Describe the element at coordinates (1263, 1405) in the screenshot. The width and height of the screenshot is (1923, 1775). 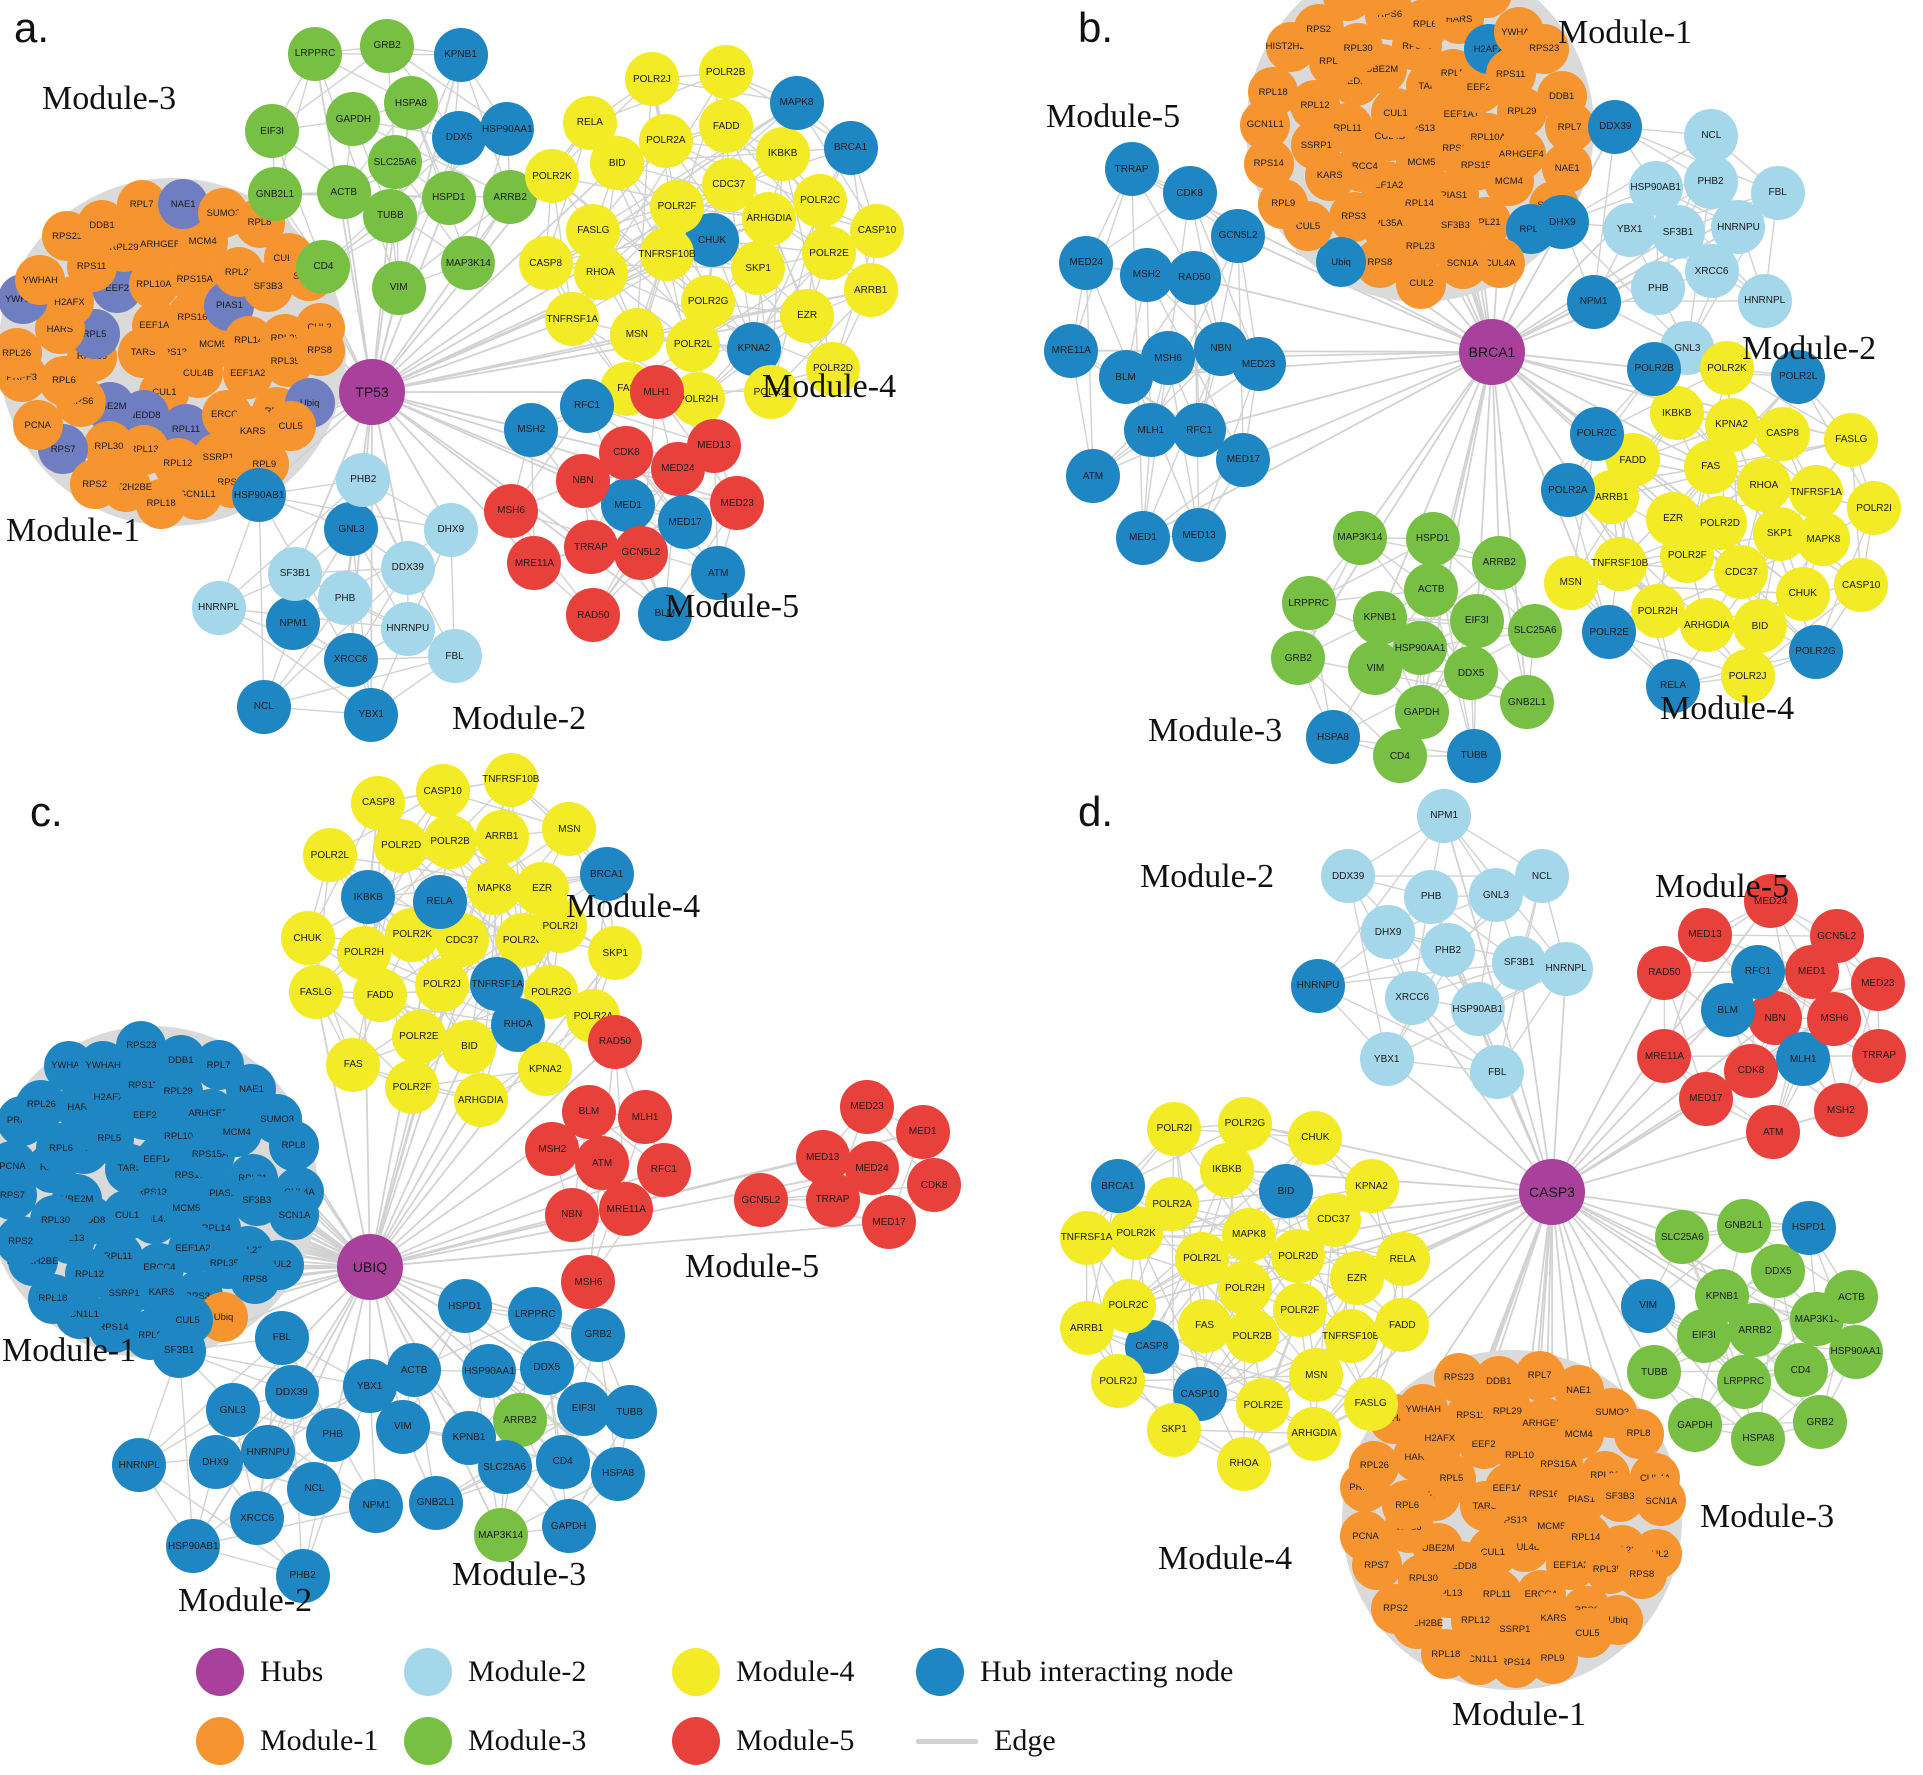
I see `node-POLR2E: POLR2E` at that location.